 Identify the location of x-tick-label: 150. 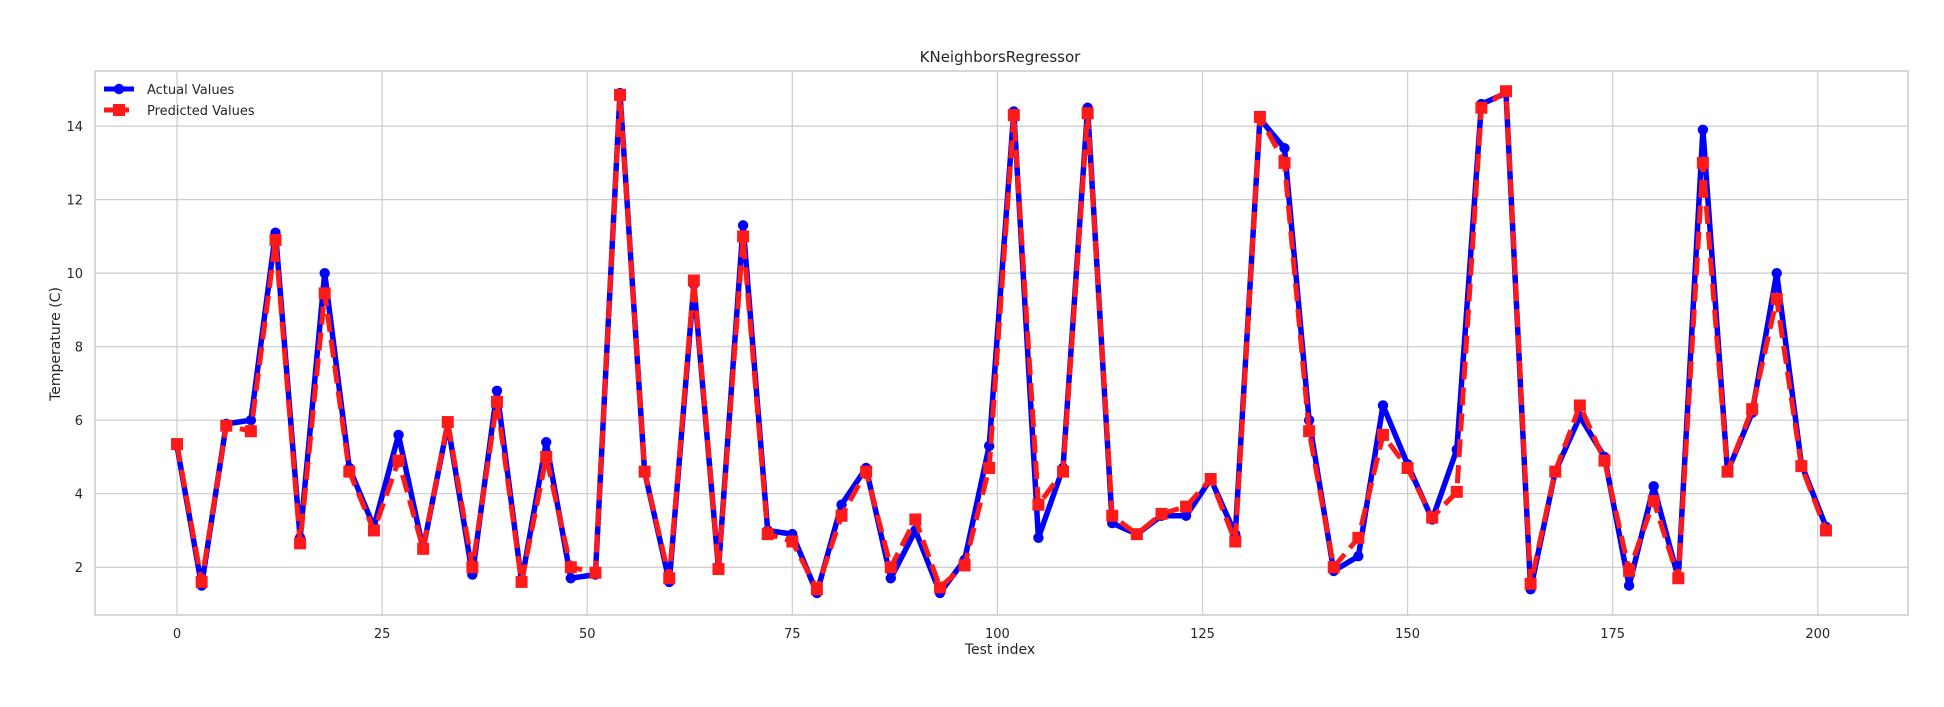
(1407, 634).